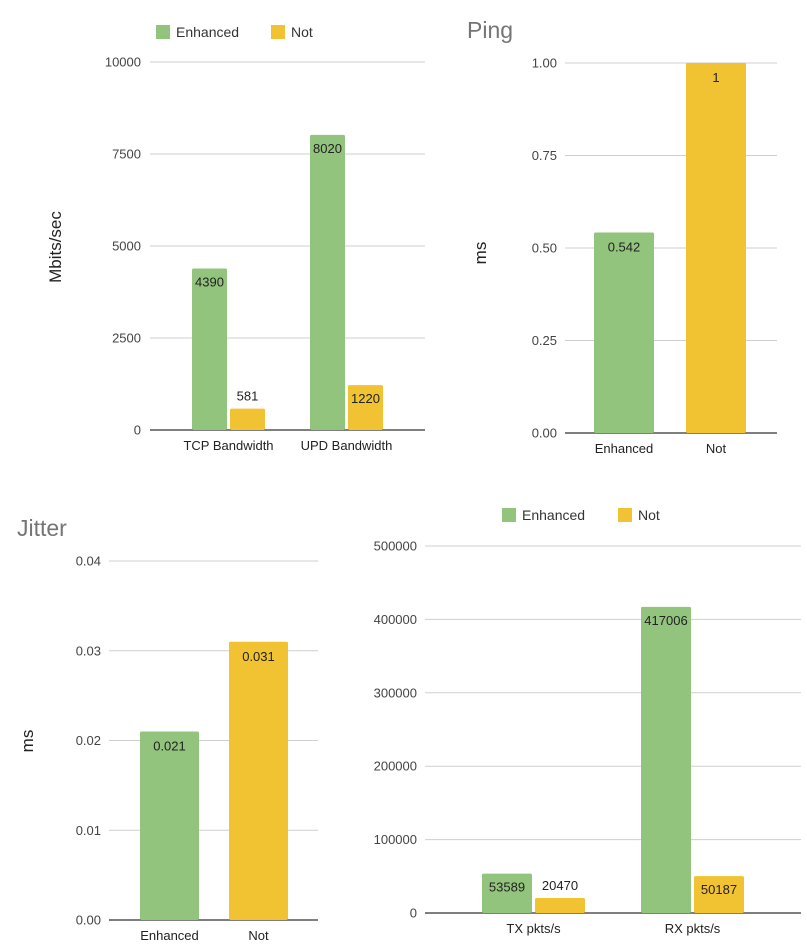  Describe the element at coordinates (395, 546) in the screenshot. I see `packets-y-tick-label: 500000` at that location.